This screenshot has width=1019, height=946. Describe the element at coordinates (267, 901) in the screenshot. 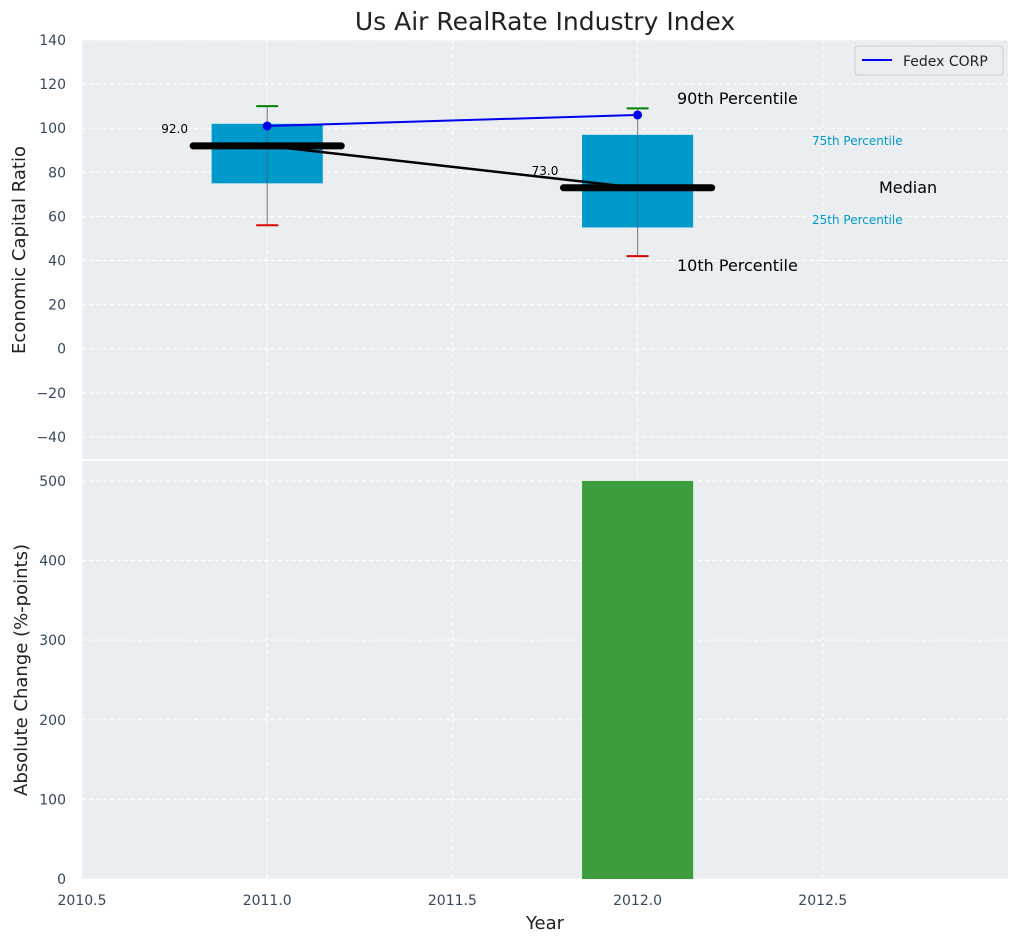

I see `x-tick-label: 2011.0` at that location.